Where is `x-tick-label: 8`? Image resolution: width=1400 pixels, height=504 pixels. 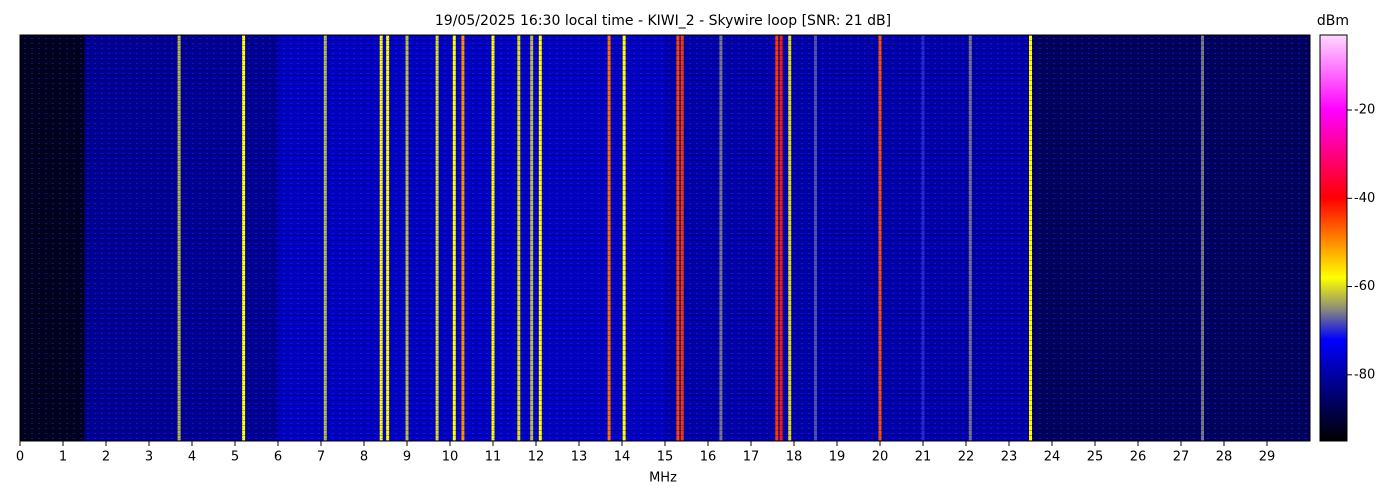
x-tick-label: 8 is located at coordinates (364, 457).